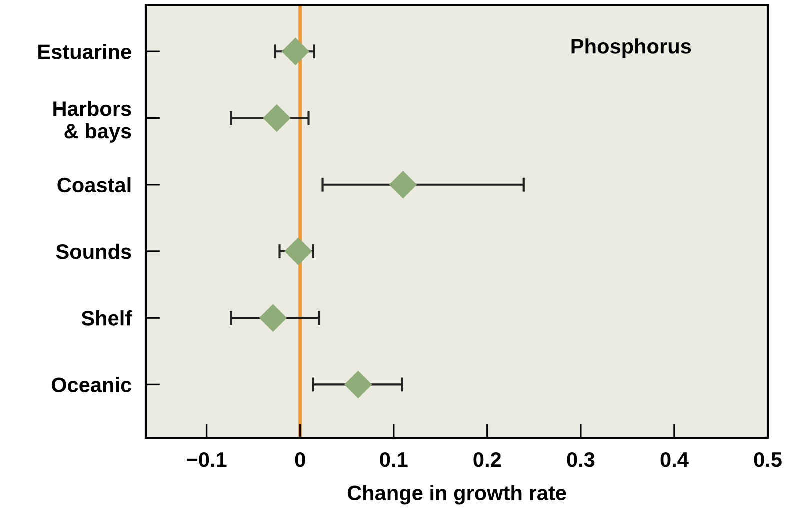 The height and width of the screenshot is (515, 798). Describe the element at coordinates (207, 460) in the screenshot. I see `x-tick-label: −0.1` at that location.